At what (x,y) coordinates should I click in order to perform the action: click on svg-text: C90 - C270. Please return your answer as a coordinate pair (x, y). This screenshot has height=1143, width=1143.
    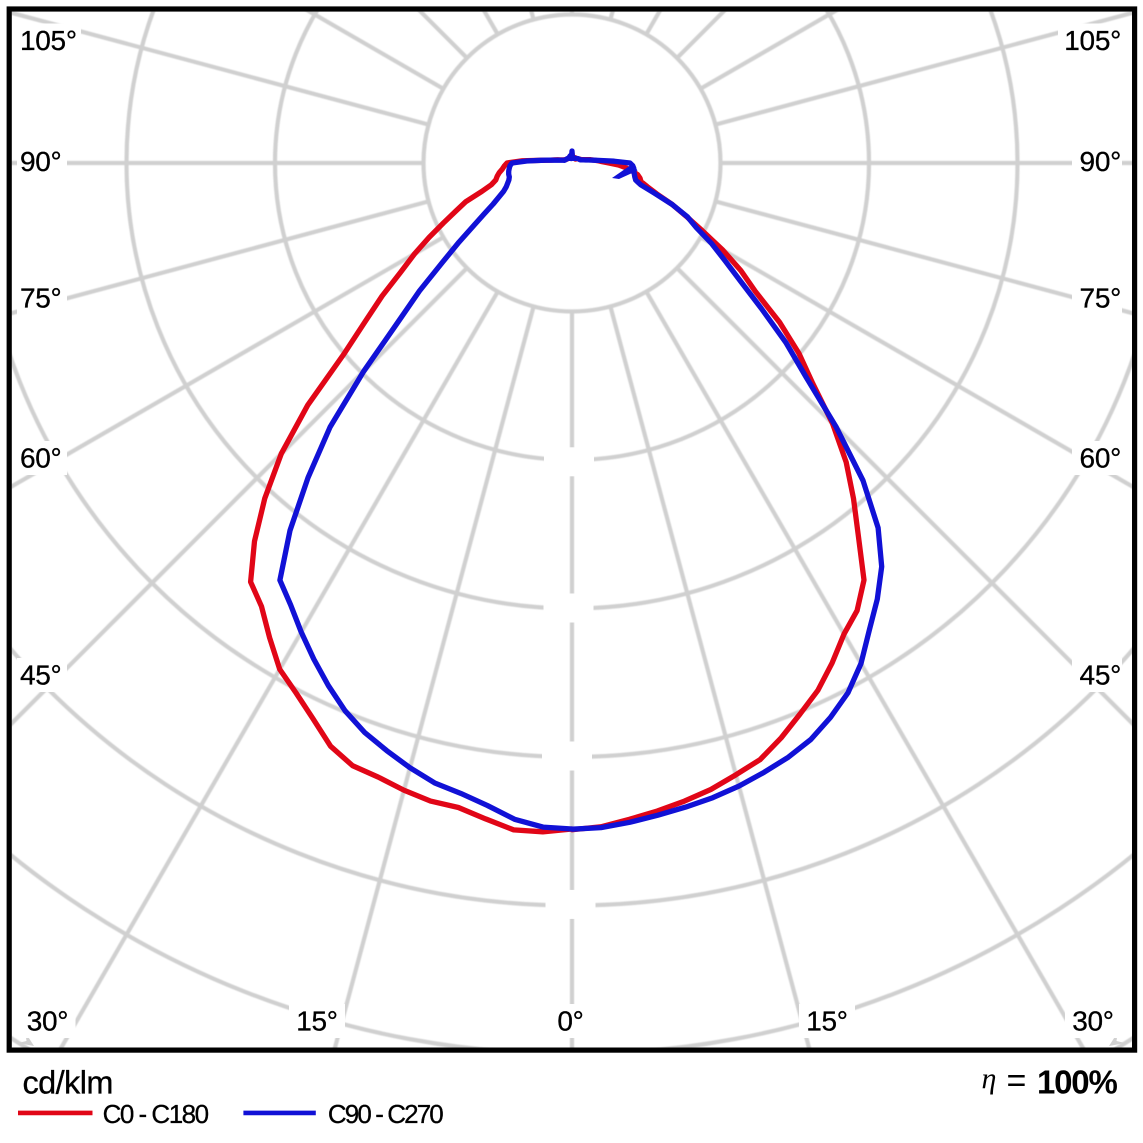
    Looking at the image, I should click on (385, 1114).